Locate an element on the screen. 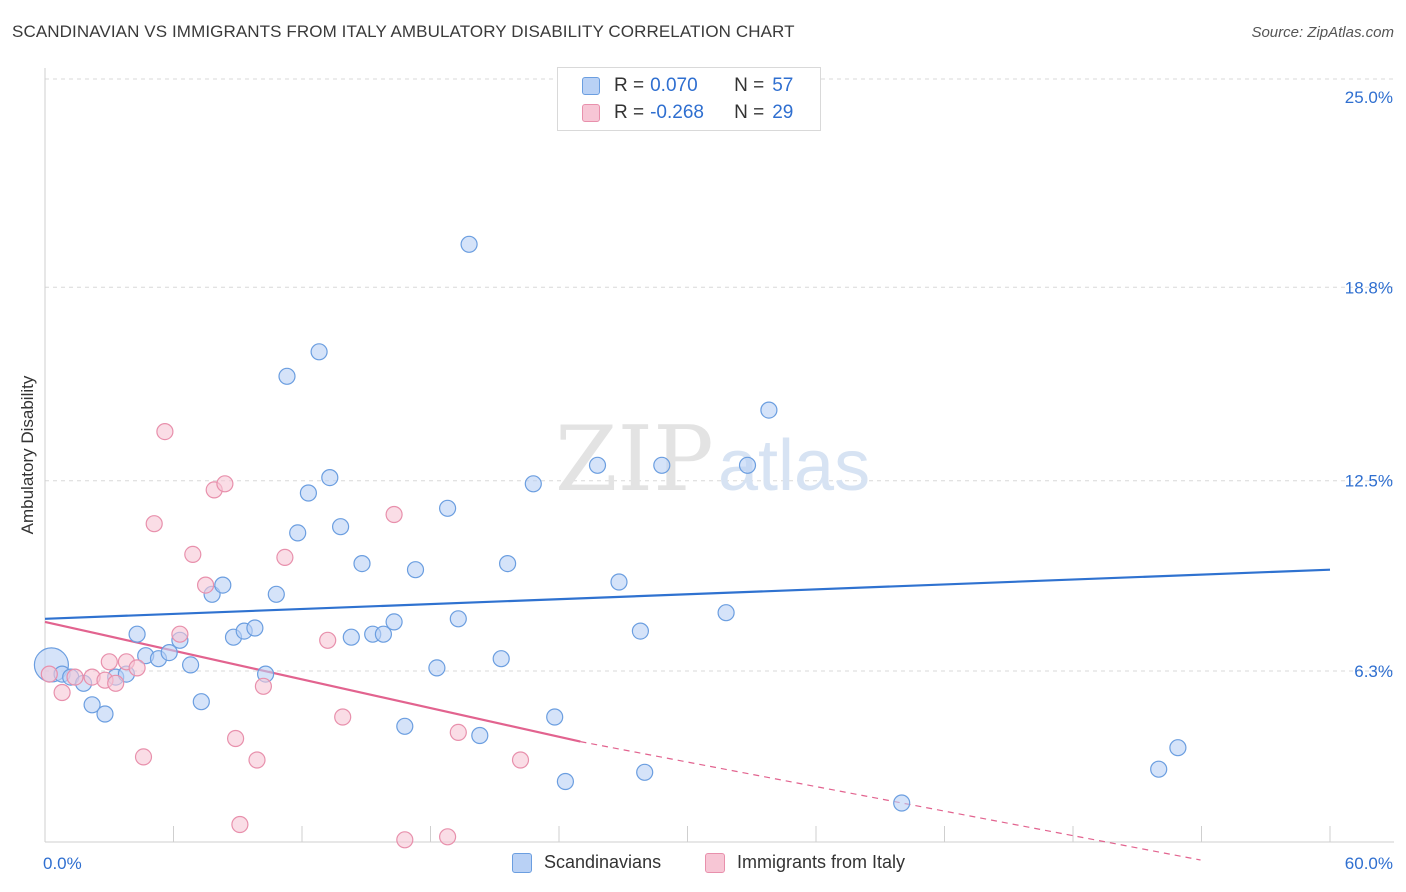 This screenshot has width=1406, height=892. legend-row-scandinavians: R = 0.070 N = 57 is located at coordinates (687, 86).